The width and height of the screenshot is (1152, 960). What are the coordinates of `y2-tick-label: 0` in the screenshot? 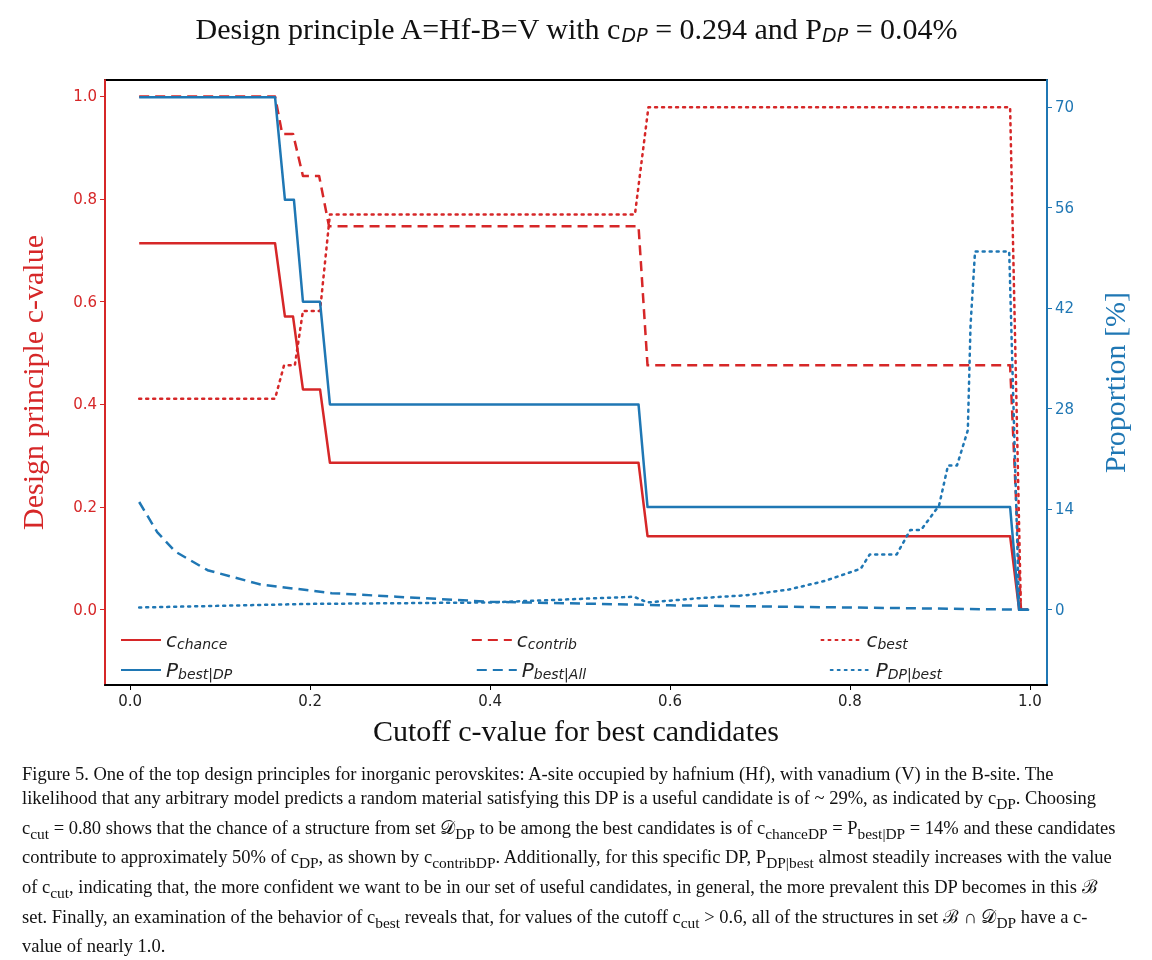 It's located at (1060, 609).